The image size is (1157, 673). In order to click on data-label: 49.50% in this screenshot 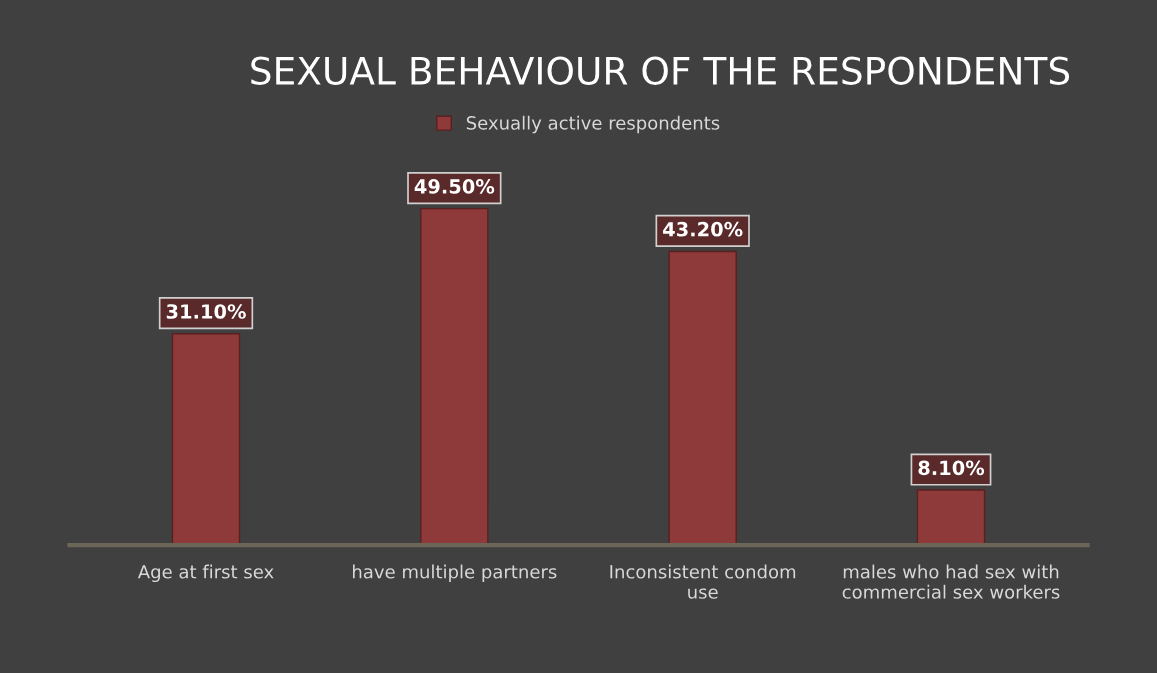, I will do `click(454, 186)`.